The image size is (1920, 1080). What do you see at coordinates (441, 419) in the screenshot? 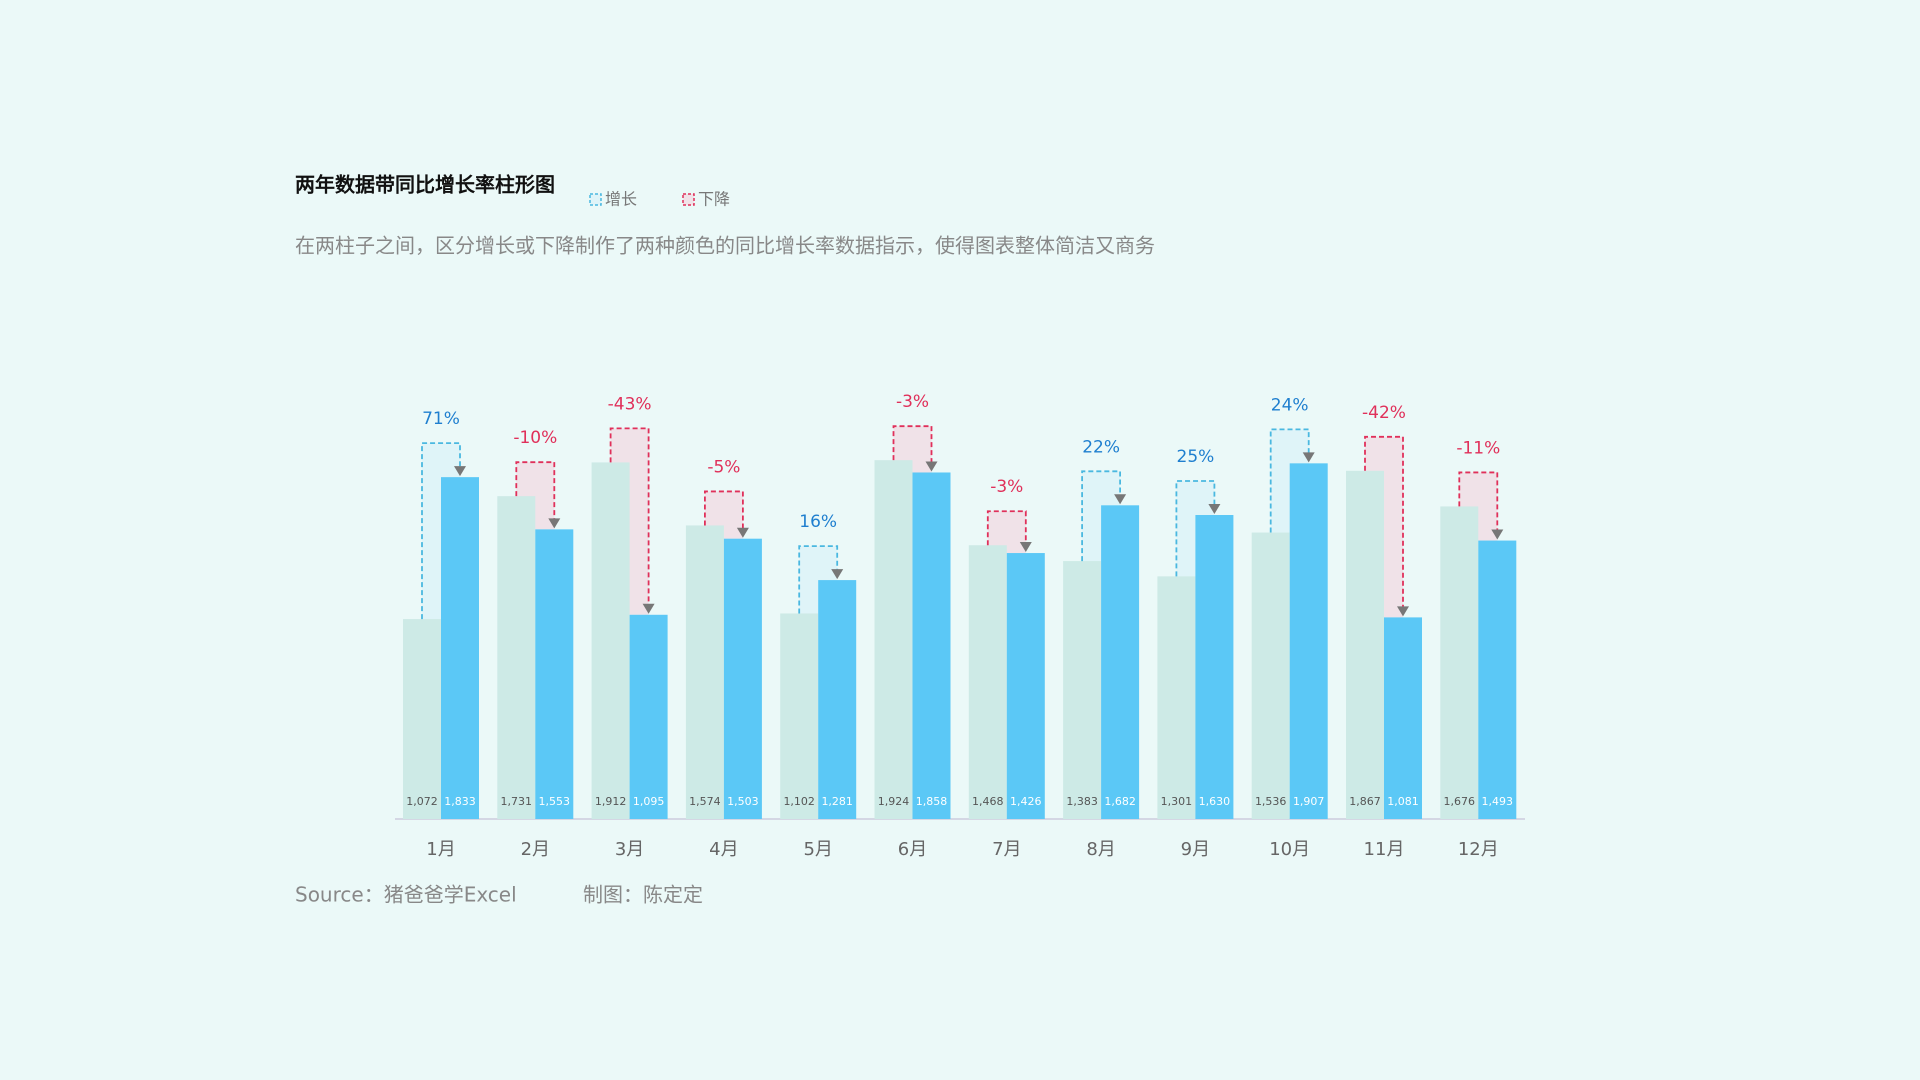
I see `change-label: 71%` at bounding box center [441, 419].